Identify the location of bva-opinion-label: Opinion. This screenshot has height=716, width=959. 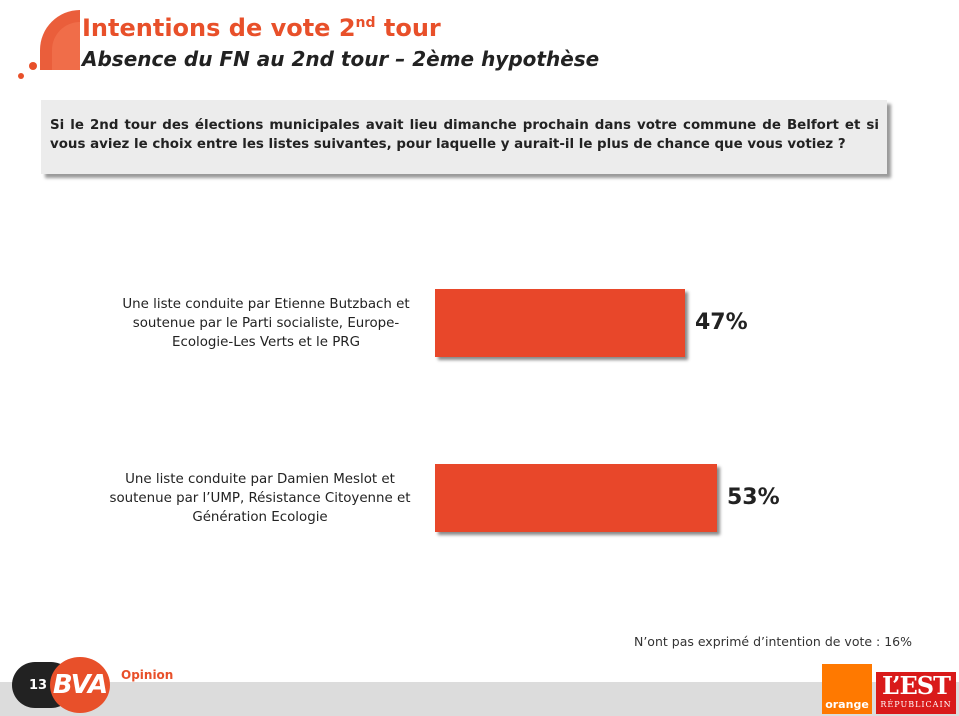
(147, 675).